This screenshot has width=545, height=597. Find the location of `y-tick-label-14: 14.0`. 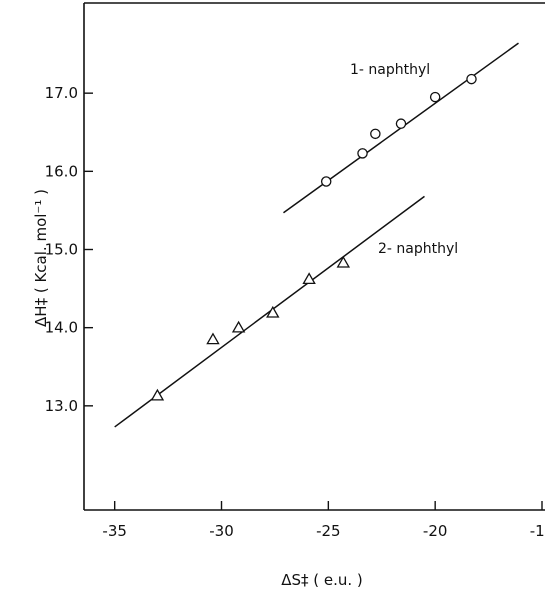

y-tick-label-14: 14.0 is located at coordinates (61, 328).